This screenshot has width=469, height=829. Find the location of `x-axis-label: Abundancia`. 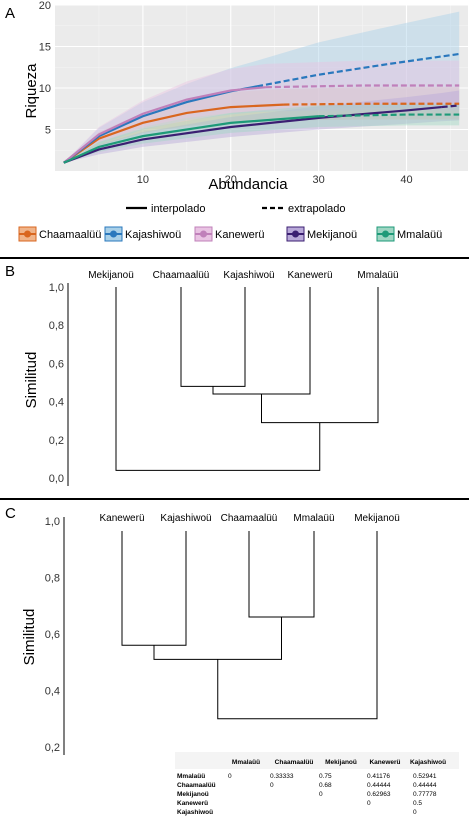

x-axis-label: Abundancia is located at coordinates (248, 184).